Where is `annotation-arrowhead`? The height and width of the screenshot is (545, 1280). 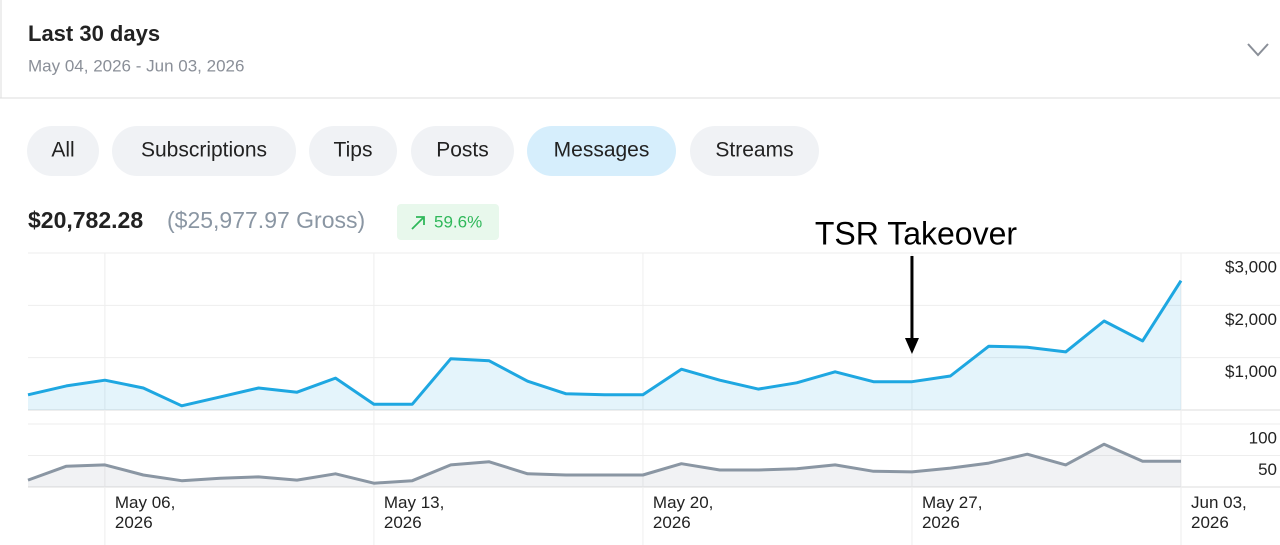
annotation-arrowhead is located at coordinates (911, 346).